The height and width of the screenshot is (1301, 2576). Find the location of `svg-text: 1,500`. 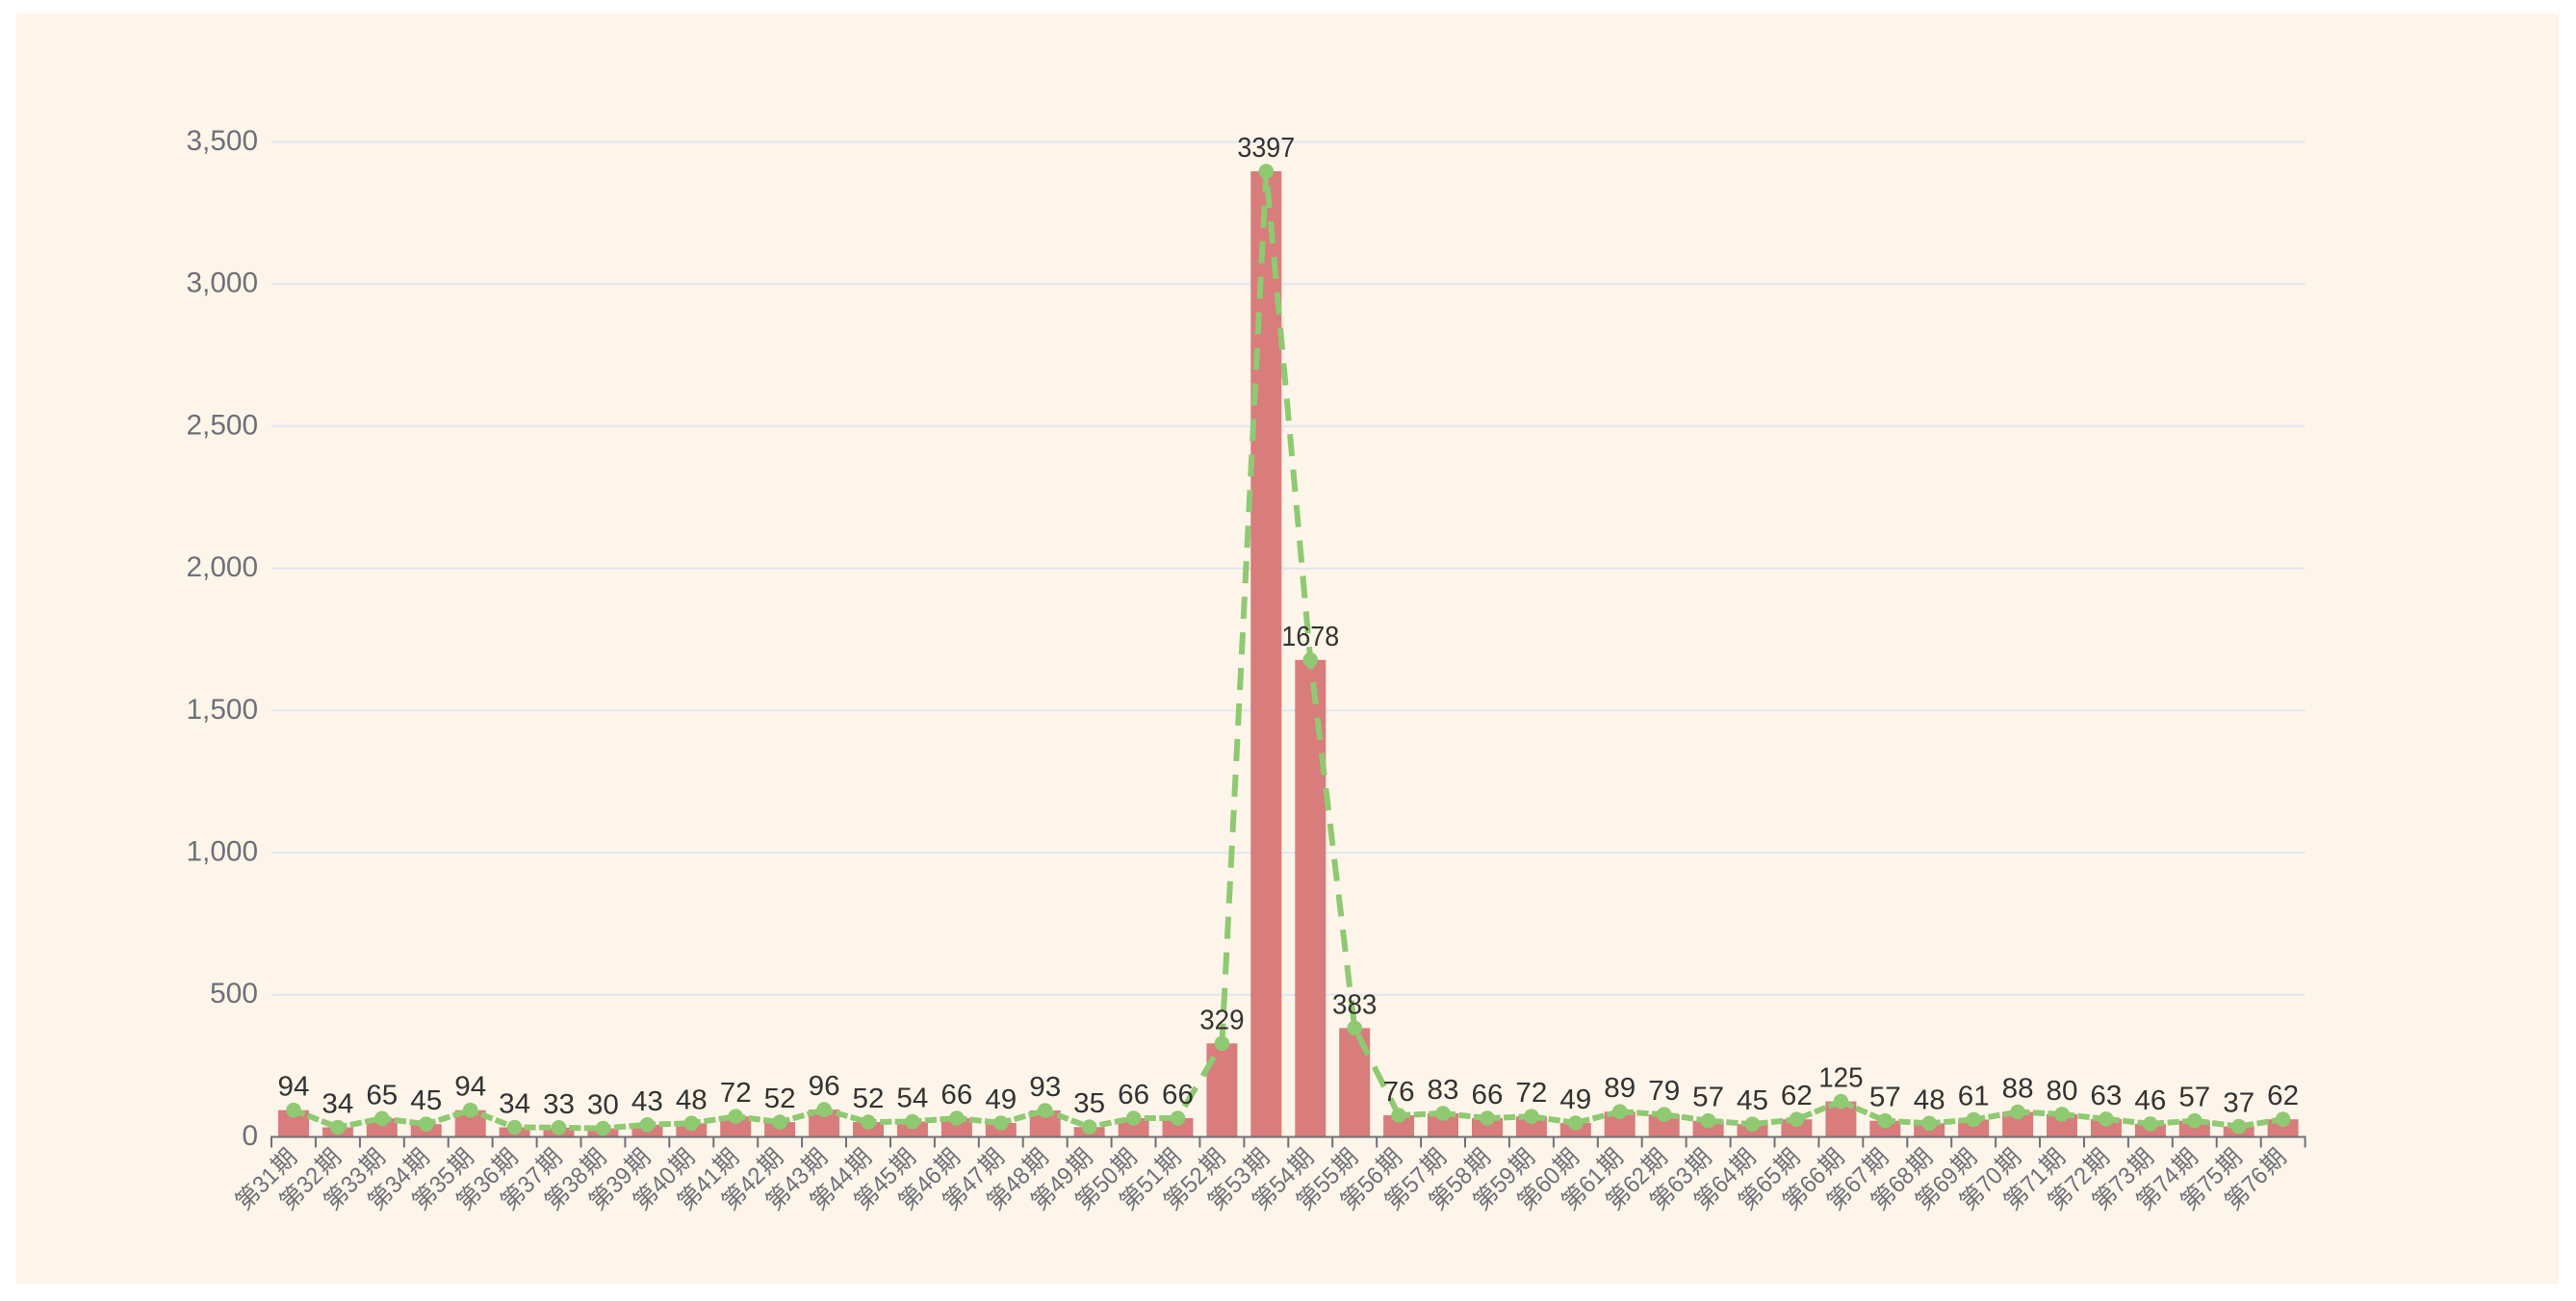

svg-text: 1,500 is located at coordinates (223, 710).